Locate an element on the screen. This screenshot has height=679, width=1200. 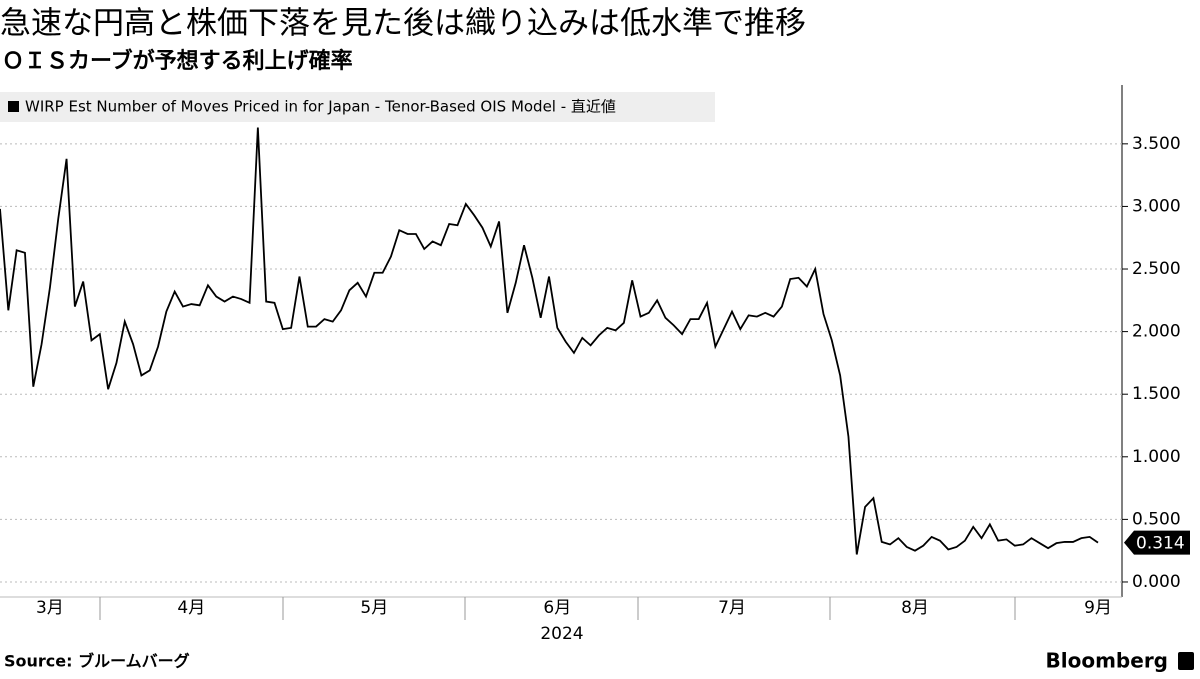
chart-title: 急速な円高と株価下落を見た後は織り込みは低水準で推移 is located at coordinates (403, 24).